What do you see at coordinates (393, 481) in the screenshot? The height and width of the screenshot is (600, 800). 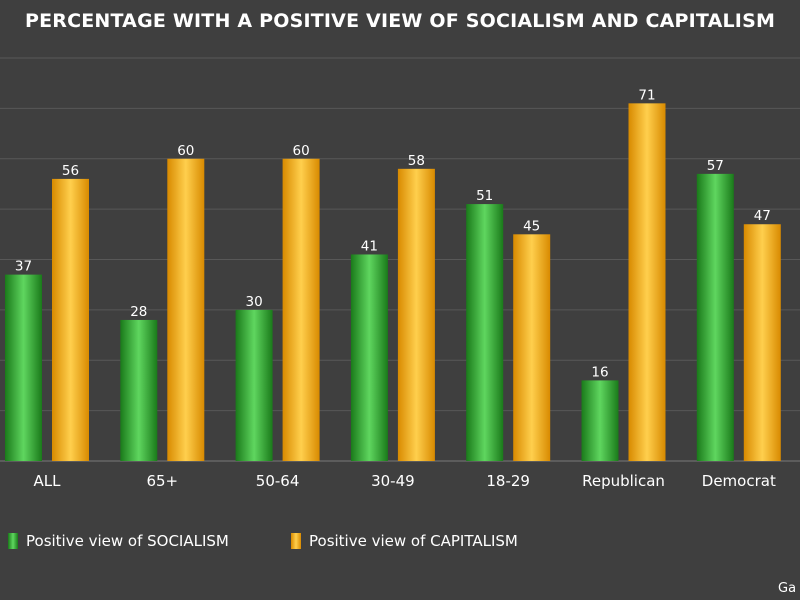 I see `category-label: 30-49` at bounding box center [393, 481].